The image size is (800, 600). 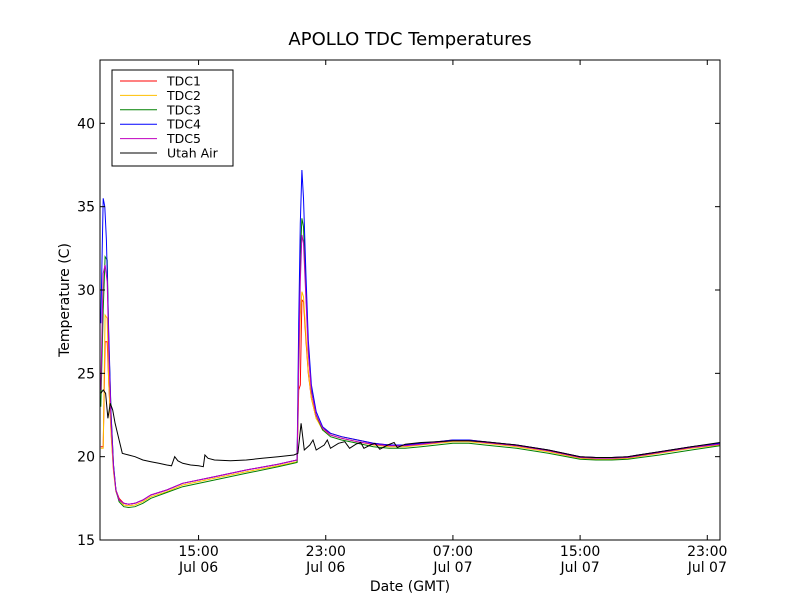 What do you see at coordinates (193, 153) in the screenshot?
I see `legend-label: Utah Air` at bounding box center [193, 153].